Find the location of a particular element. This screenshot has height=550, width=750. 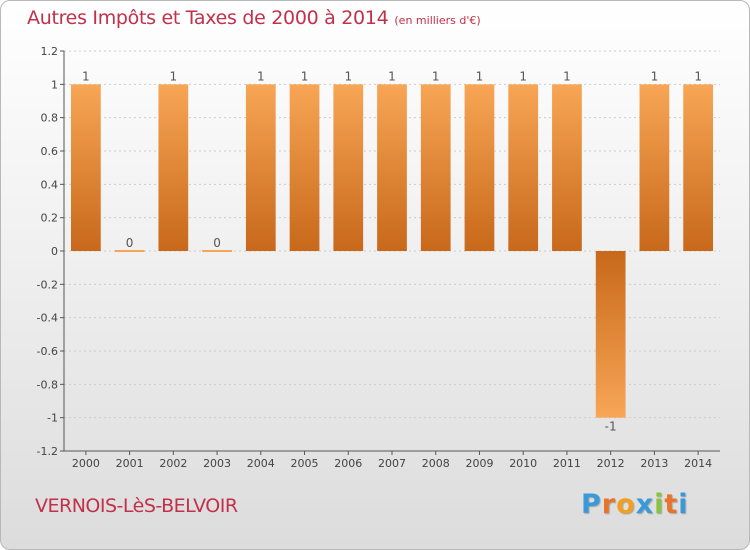

x-tick-label: 2004 is located at coordinates (261, 463).